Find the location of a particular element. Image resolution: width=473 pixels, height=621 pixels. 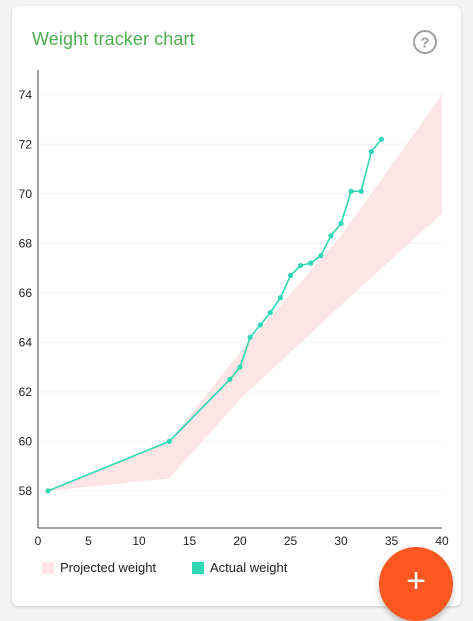

y-tick-label: 68 is located at coordinates (26, 243).